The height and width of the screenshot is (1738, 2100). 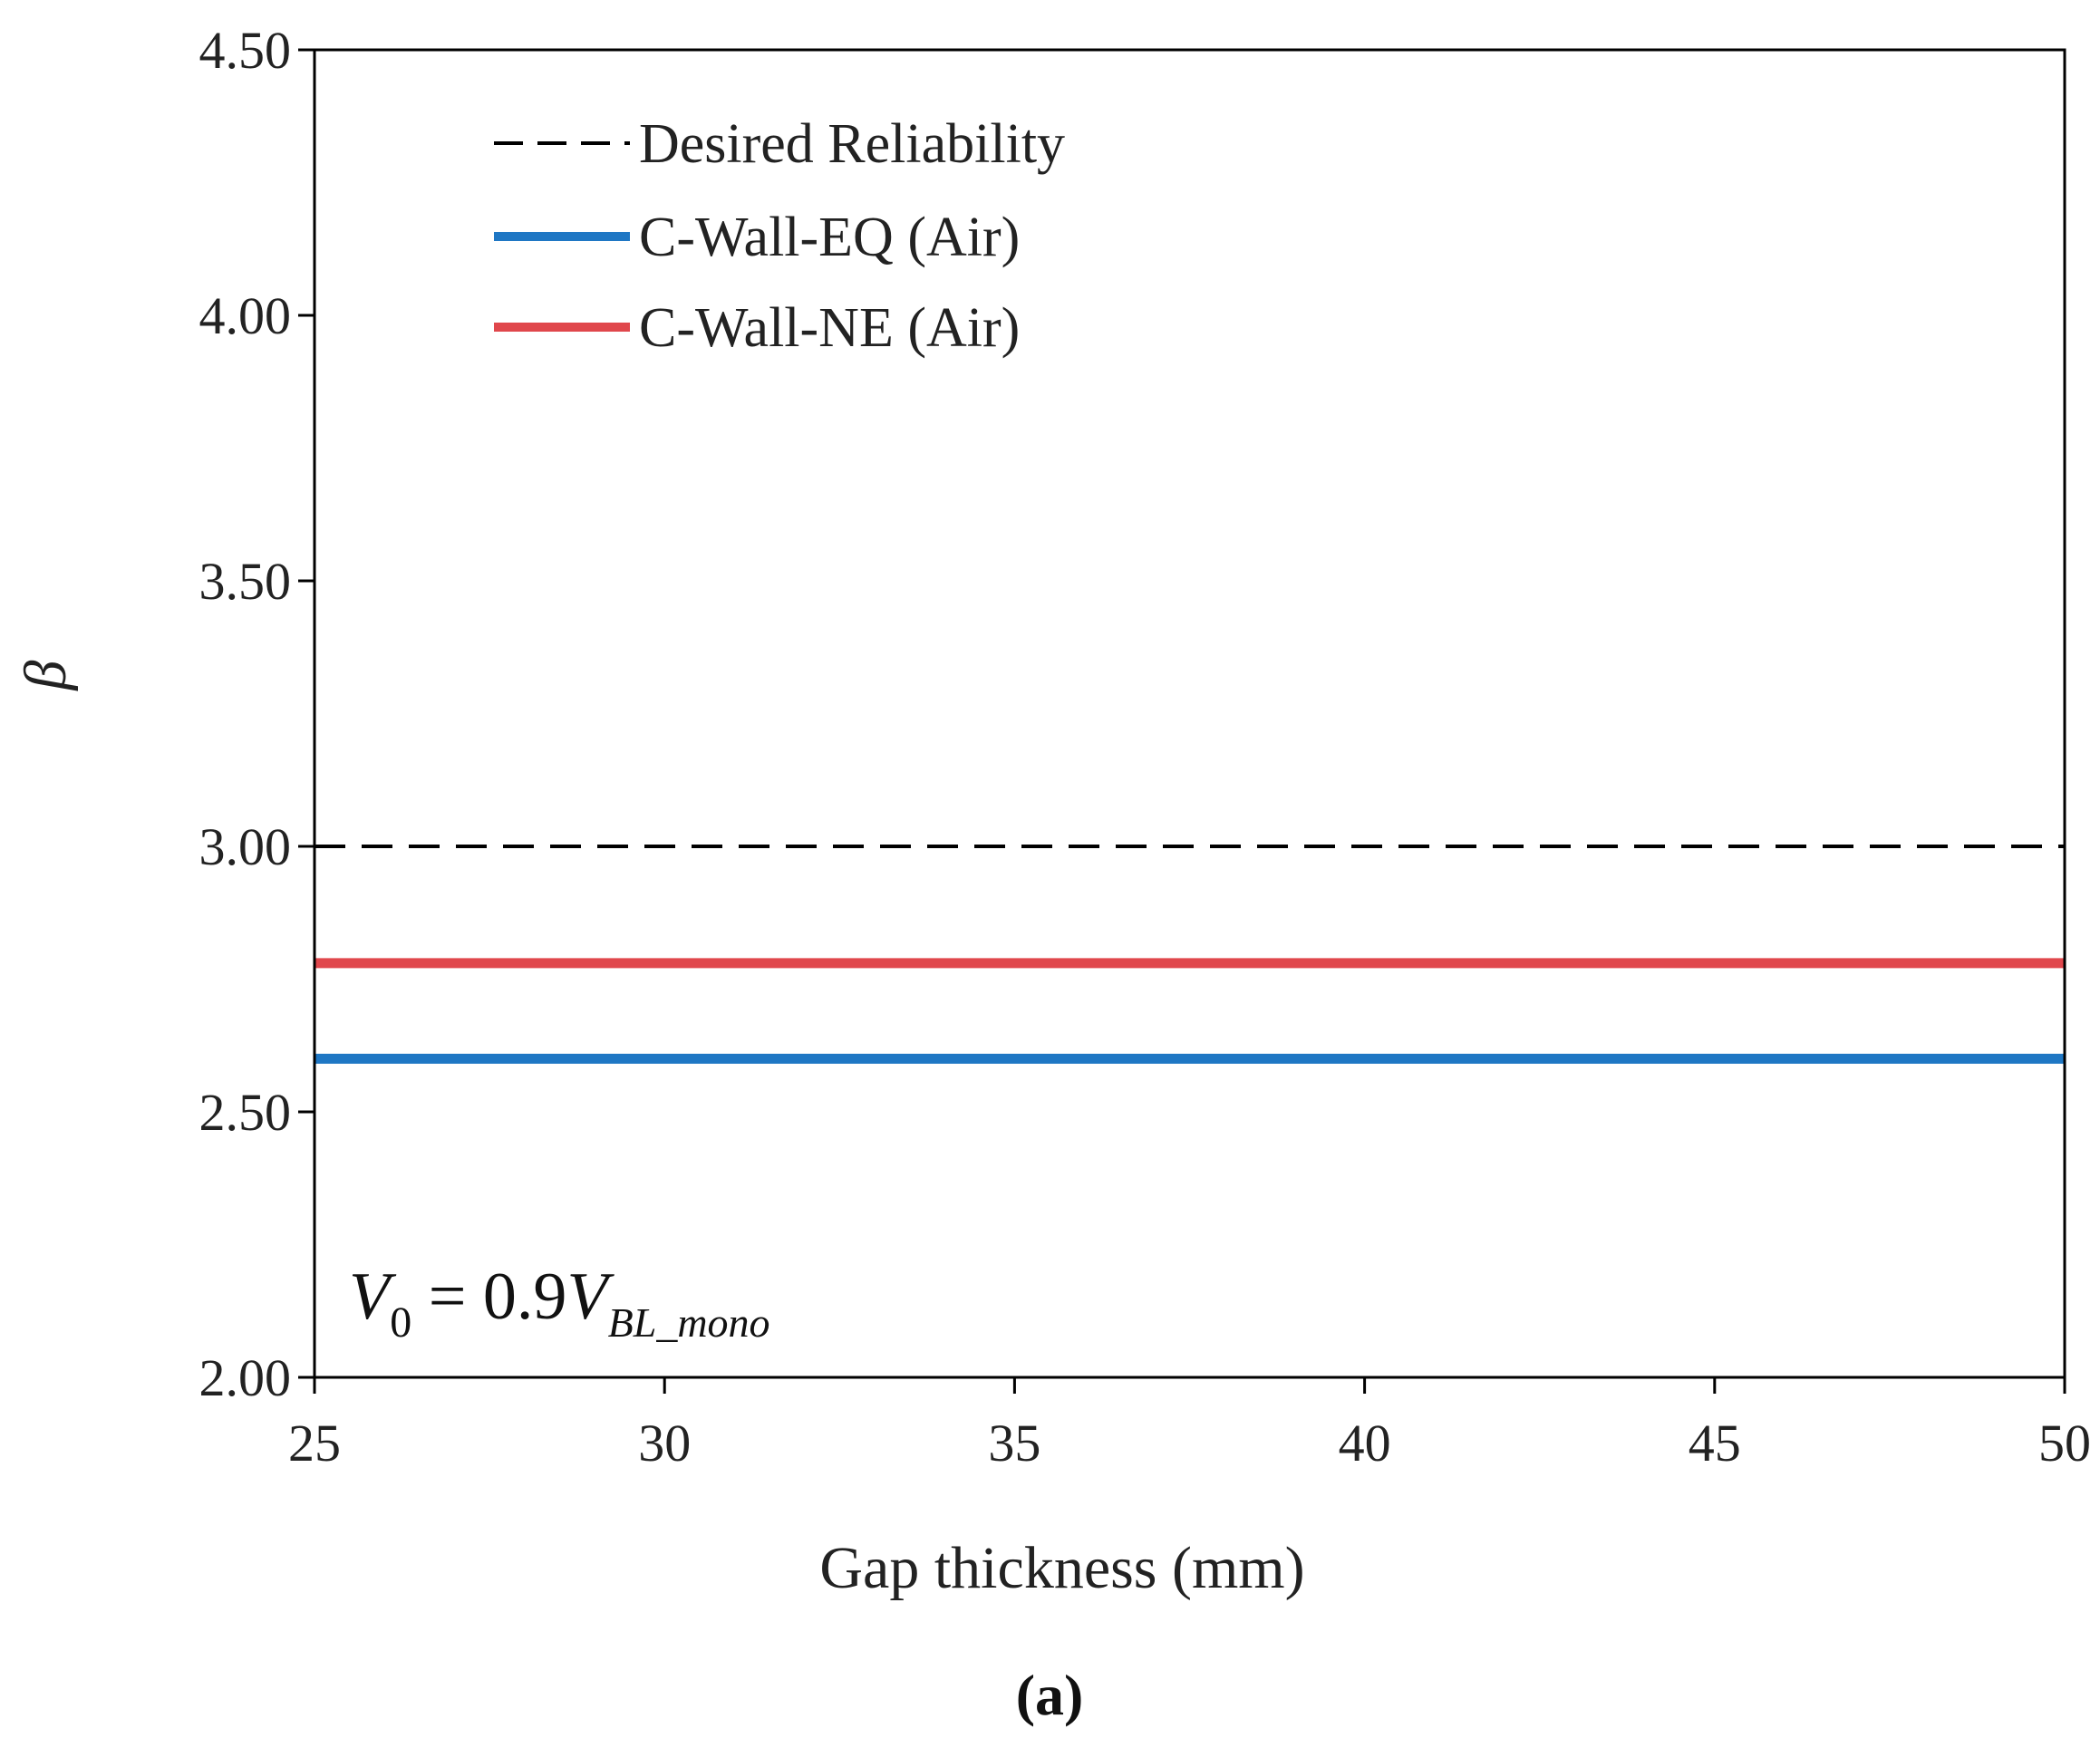 I want to click on y-axis-title: β, so click(x=46, y=675).